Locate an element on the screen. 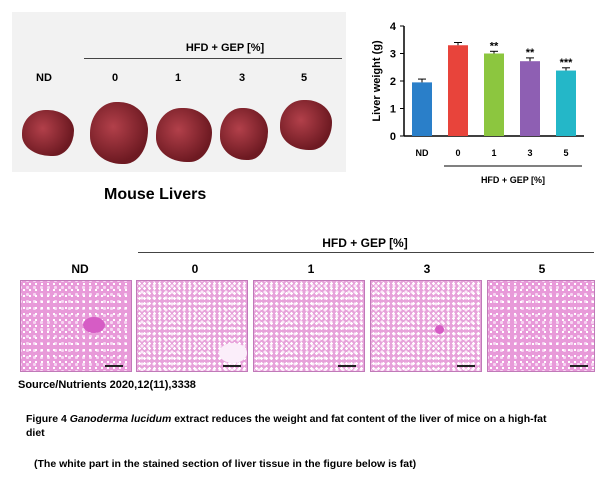 The height and width of the screenshot is (489, 606). x-tick-label: 1 is located at coordinates (493, 153).